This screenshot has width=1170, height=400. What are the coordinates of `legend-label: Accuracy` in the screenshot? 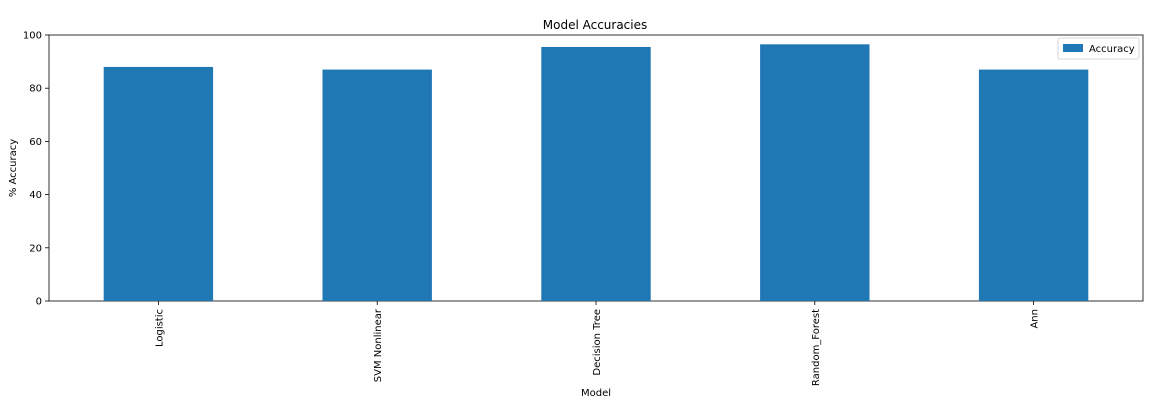 It's located at (1112, 49).